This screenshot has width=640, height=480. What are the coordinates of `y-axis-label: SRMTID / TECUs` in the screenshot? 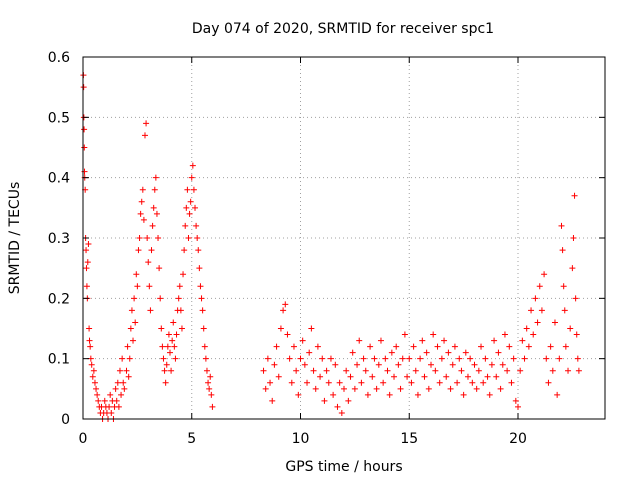 It's located at (15, 238).